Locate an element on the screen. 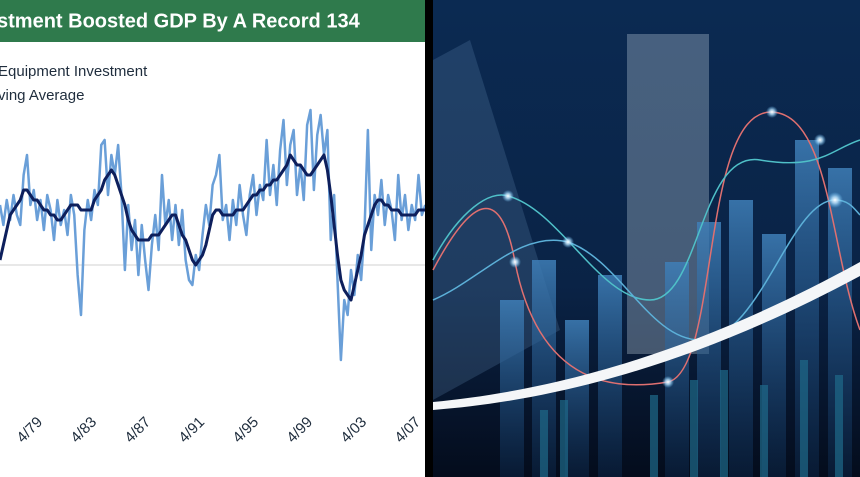 This screenshot has width=860, height=477. chart-title: stment Boosted GDP By A Record 134 is located at coordinates (180, 21).